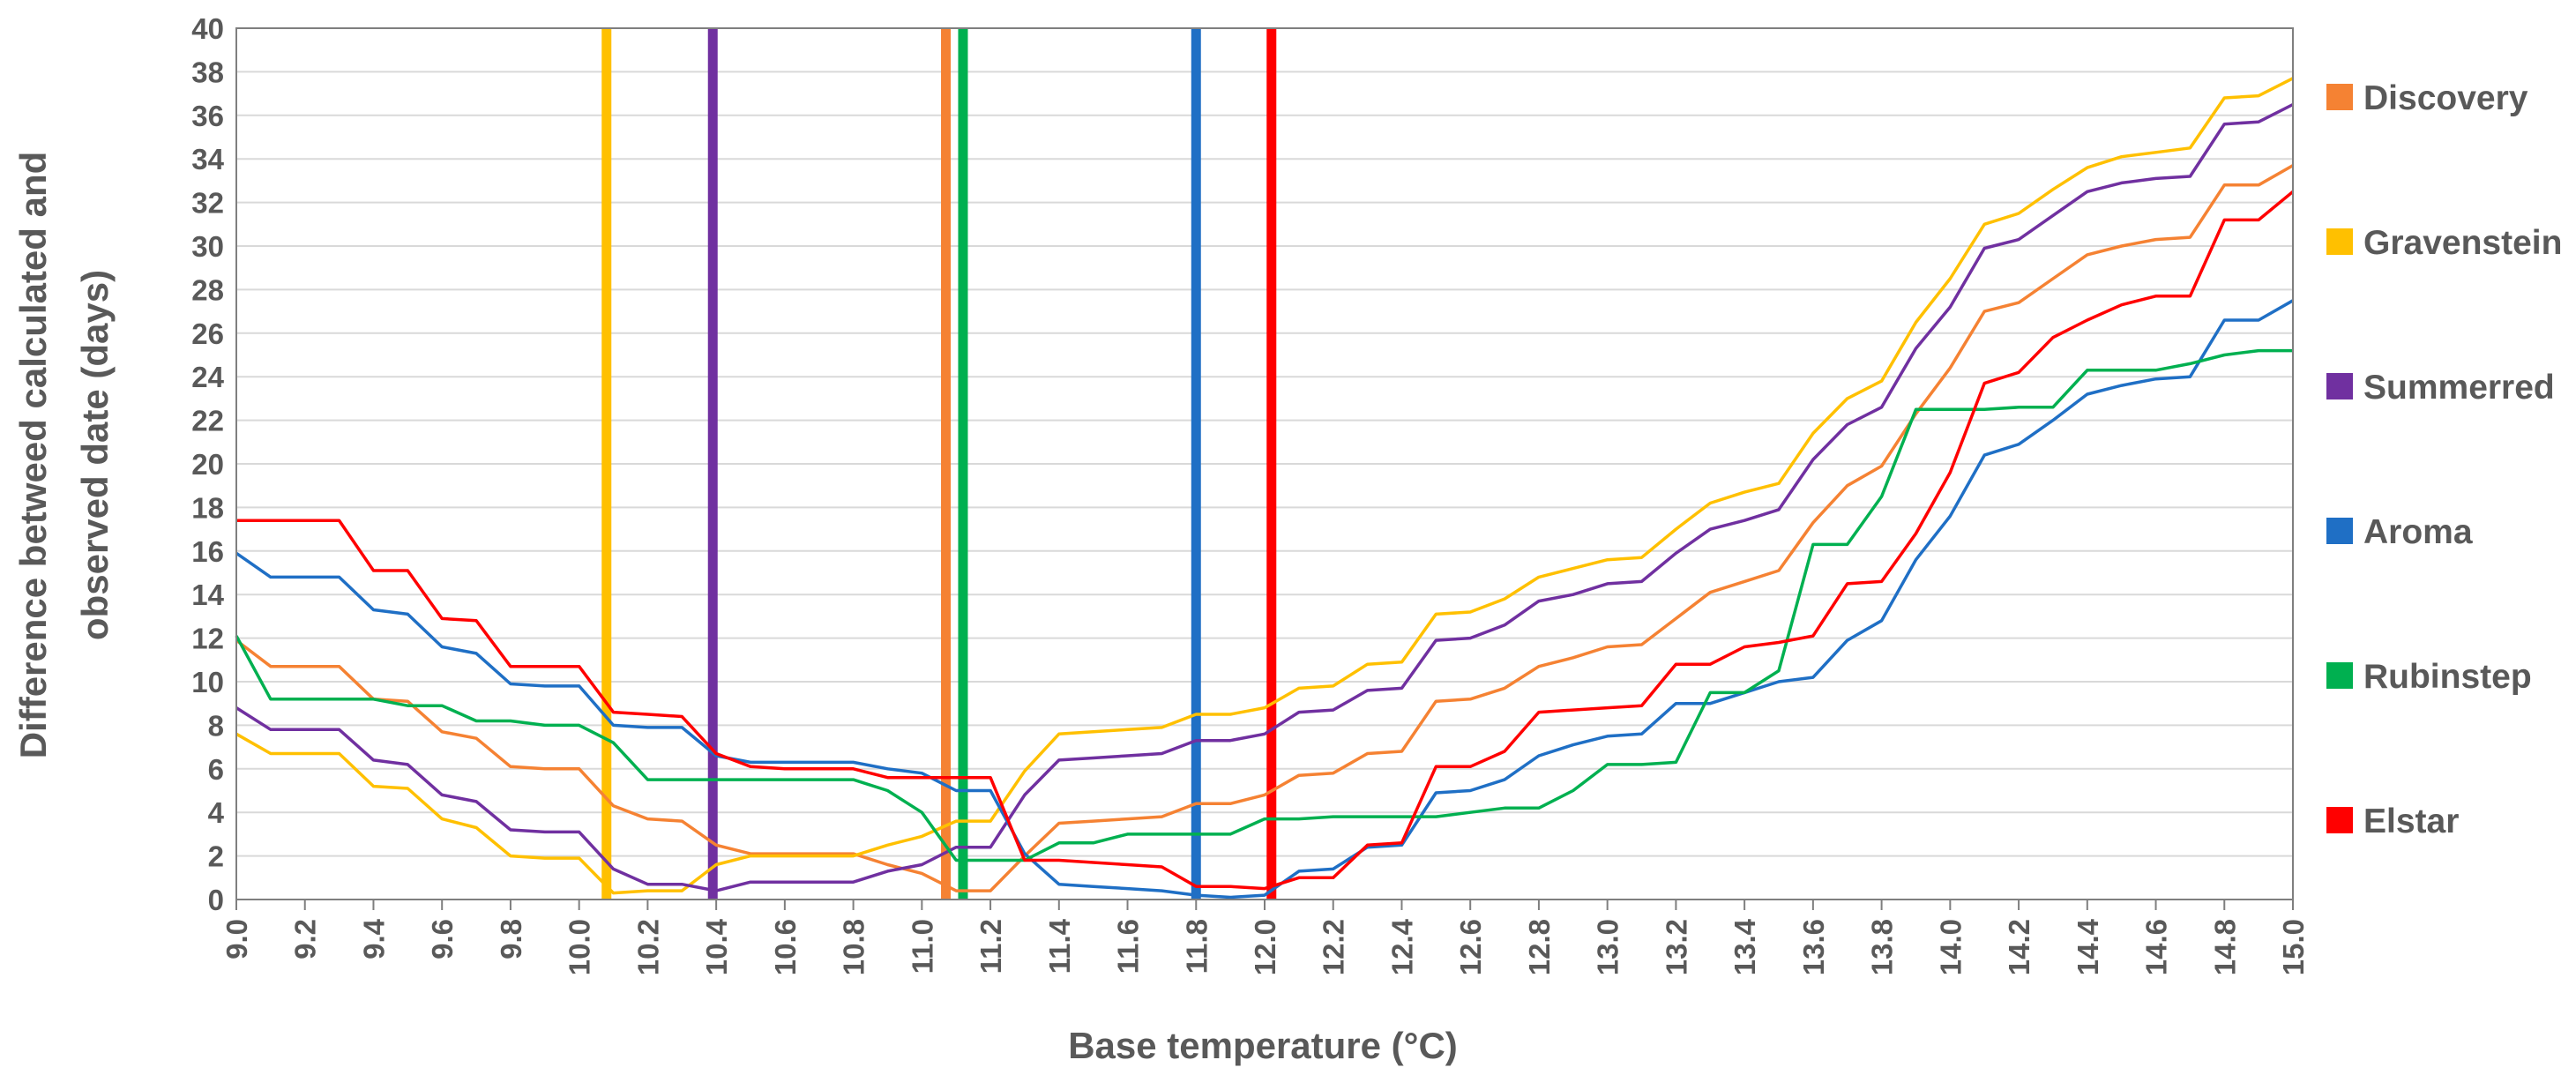 This screenshot has height=1075, width=2576. What do you see at coordinates (33, 455) in the screenshot?
I see `y-axis-title-line-1: Difference betweed calculated and` at bounding box center [33, 455].